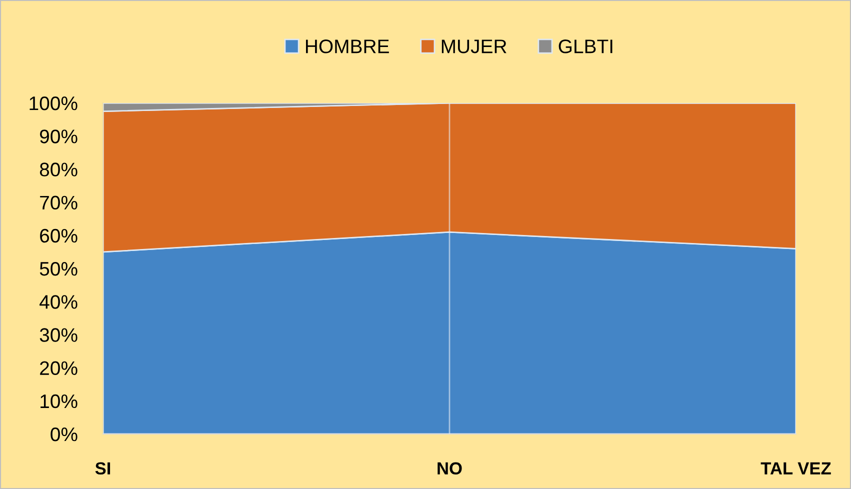 The width and height of the screenshot is (851, 489). I want to click on x-tick-label: TAL VEZ, so click(795, 468).